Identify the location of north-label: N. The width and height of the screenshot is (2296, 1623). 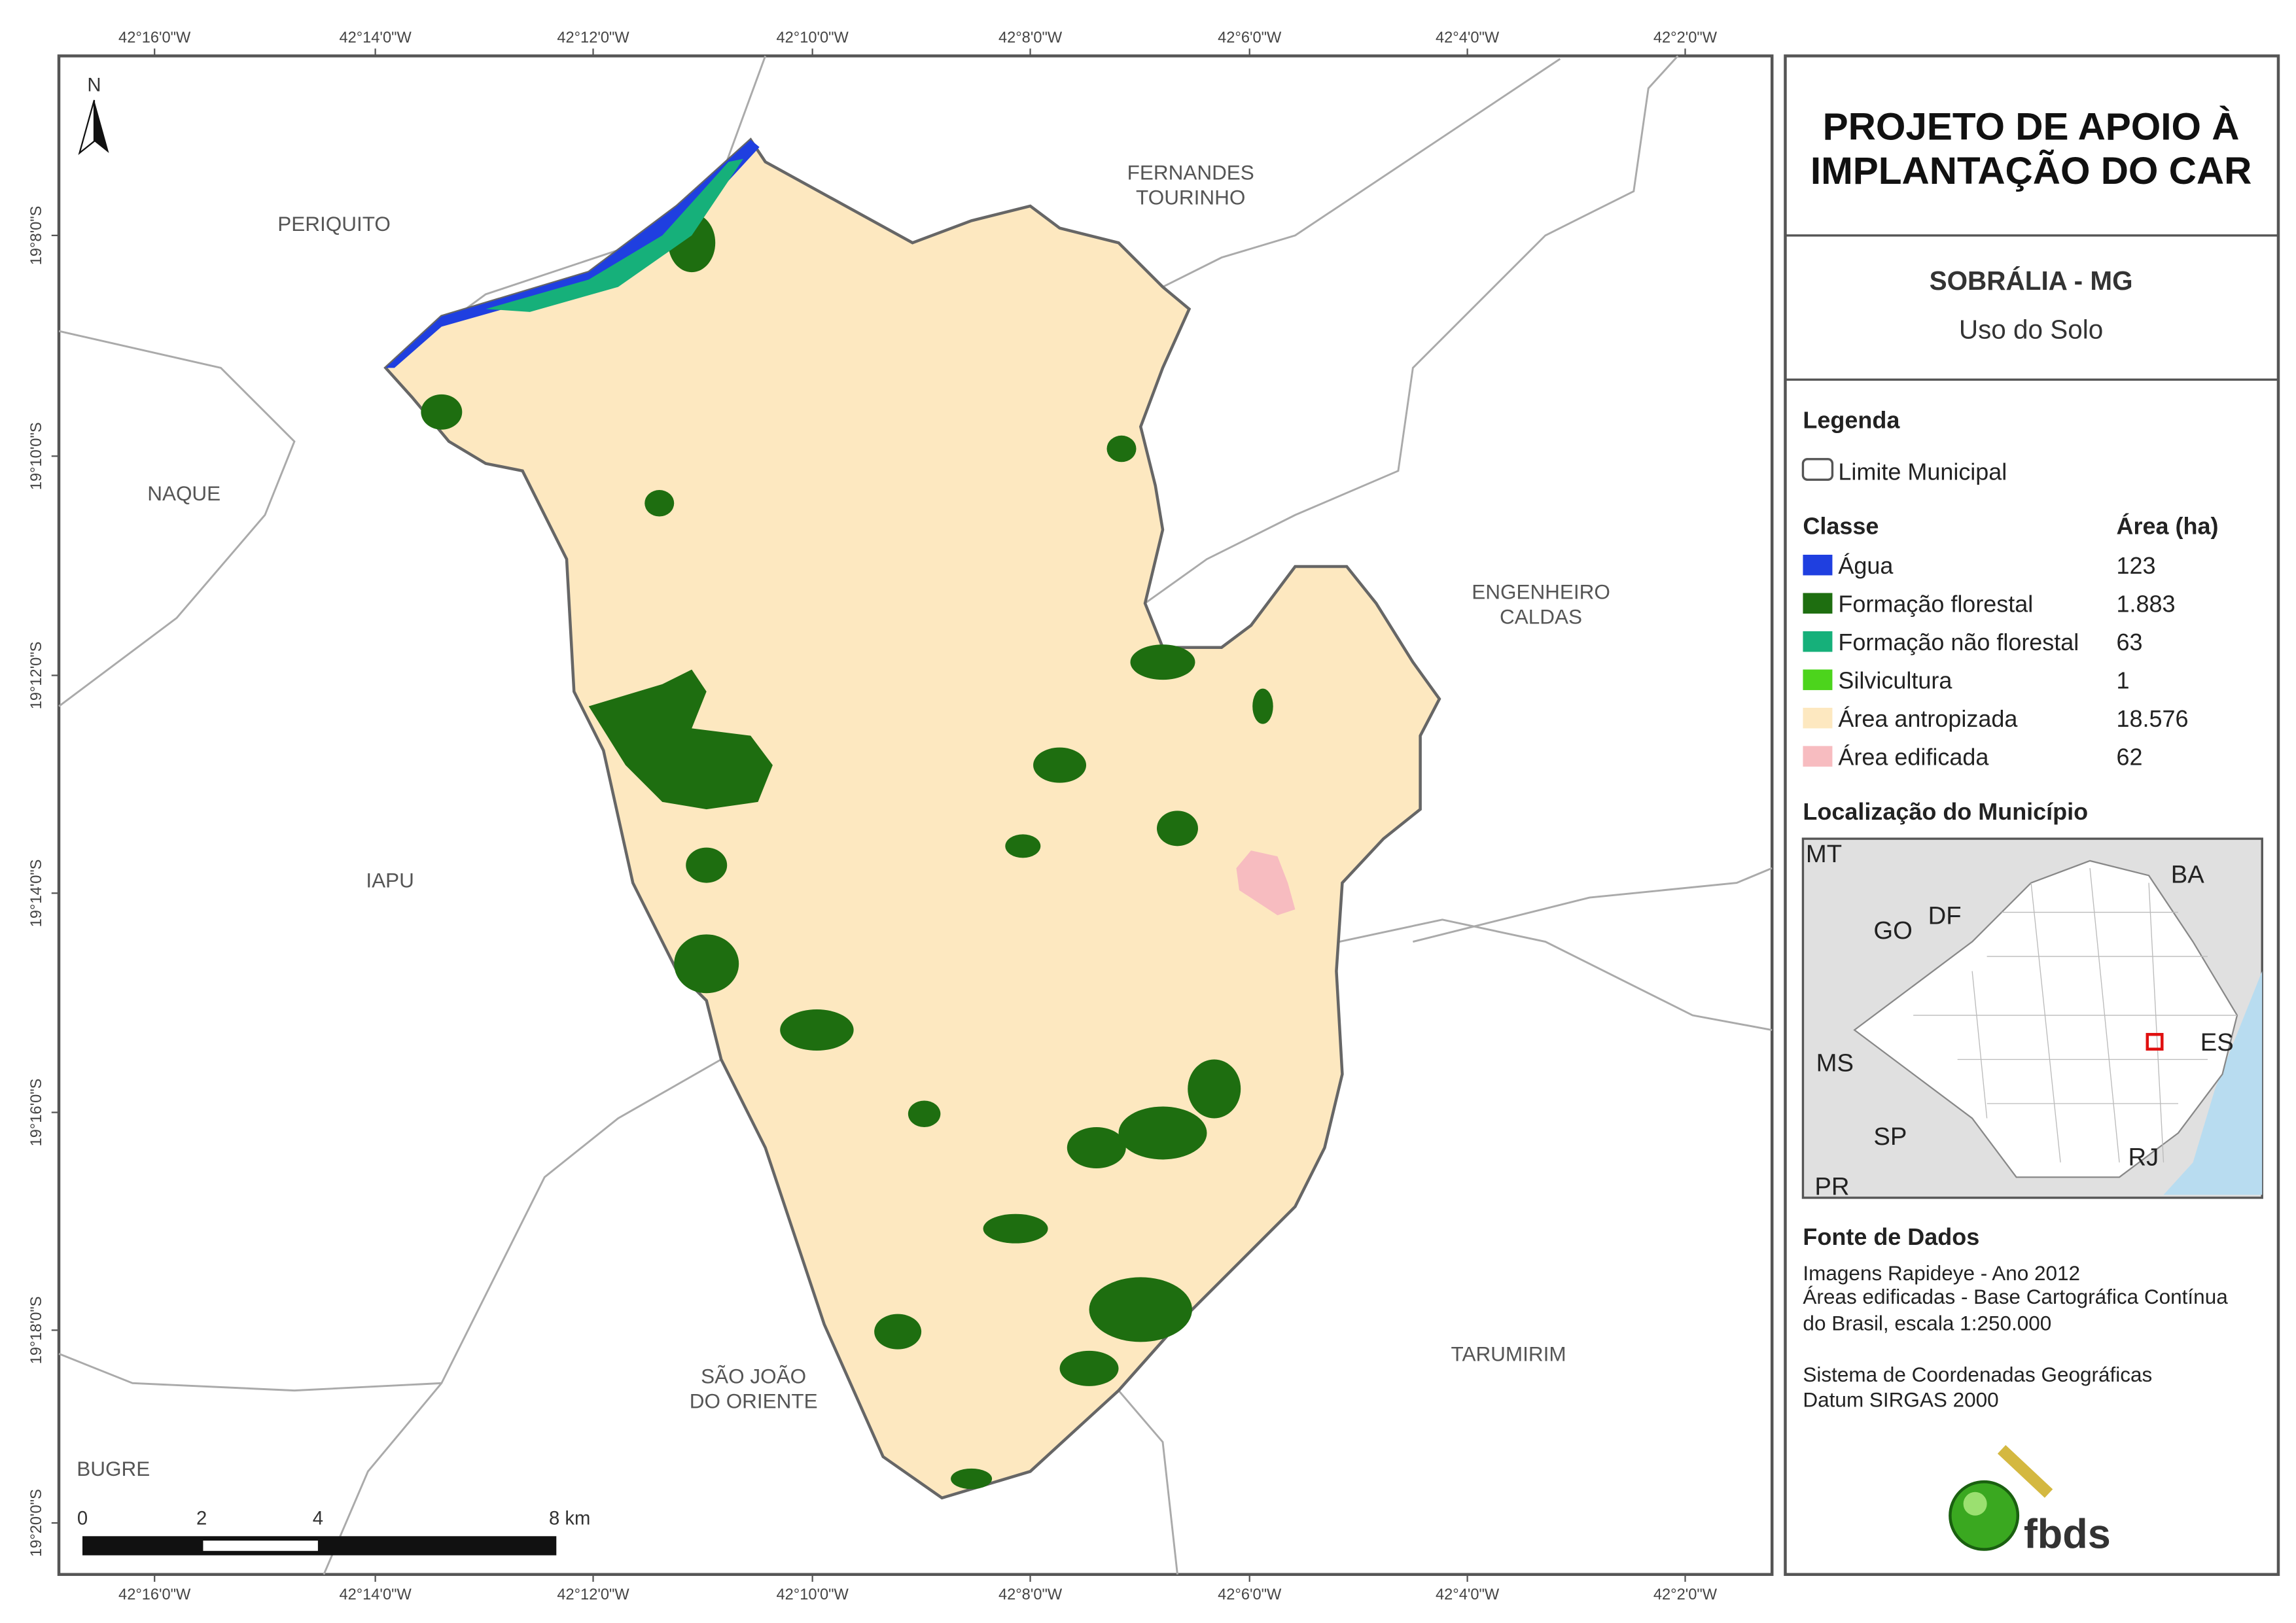
(94, 86).